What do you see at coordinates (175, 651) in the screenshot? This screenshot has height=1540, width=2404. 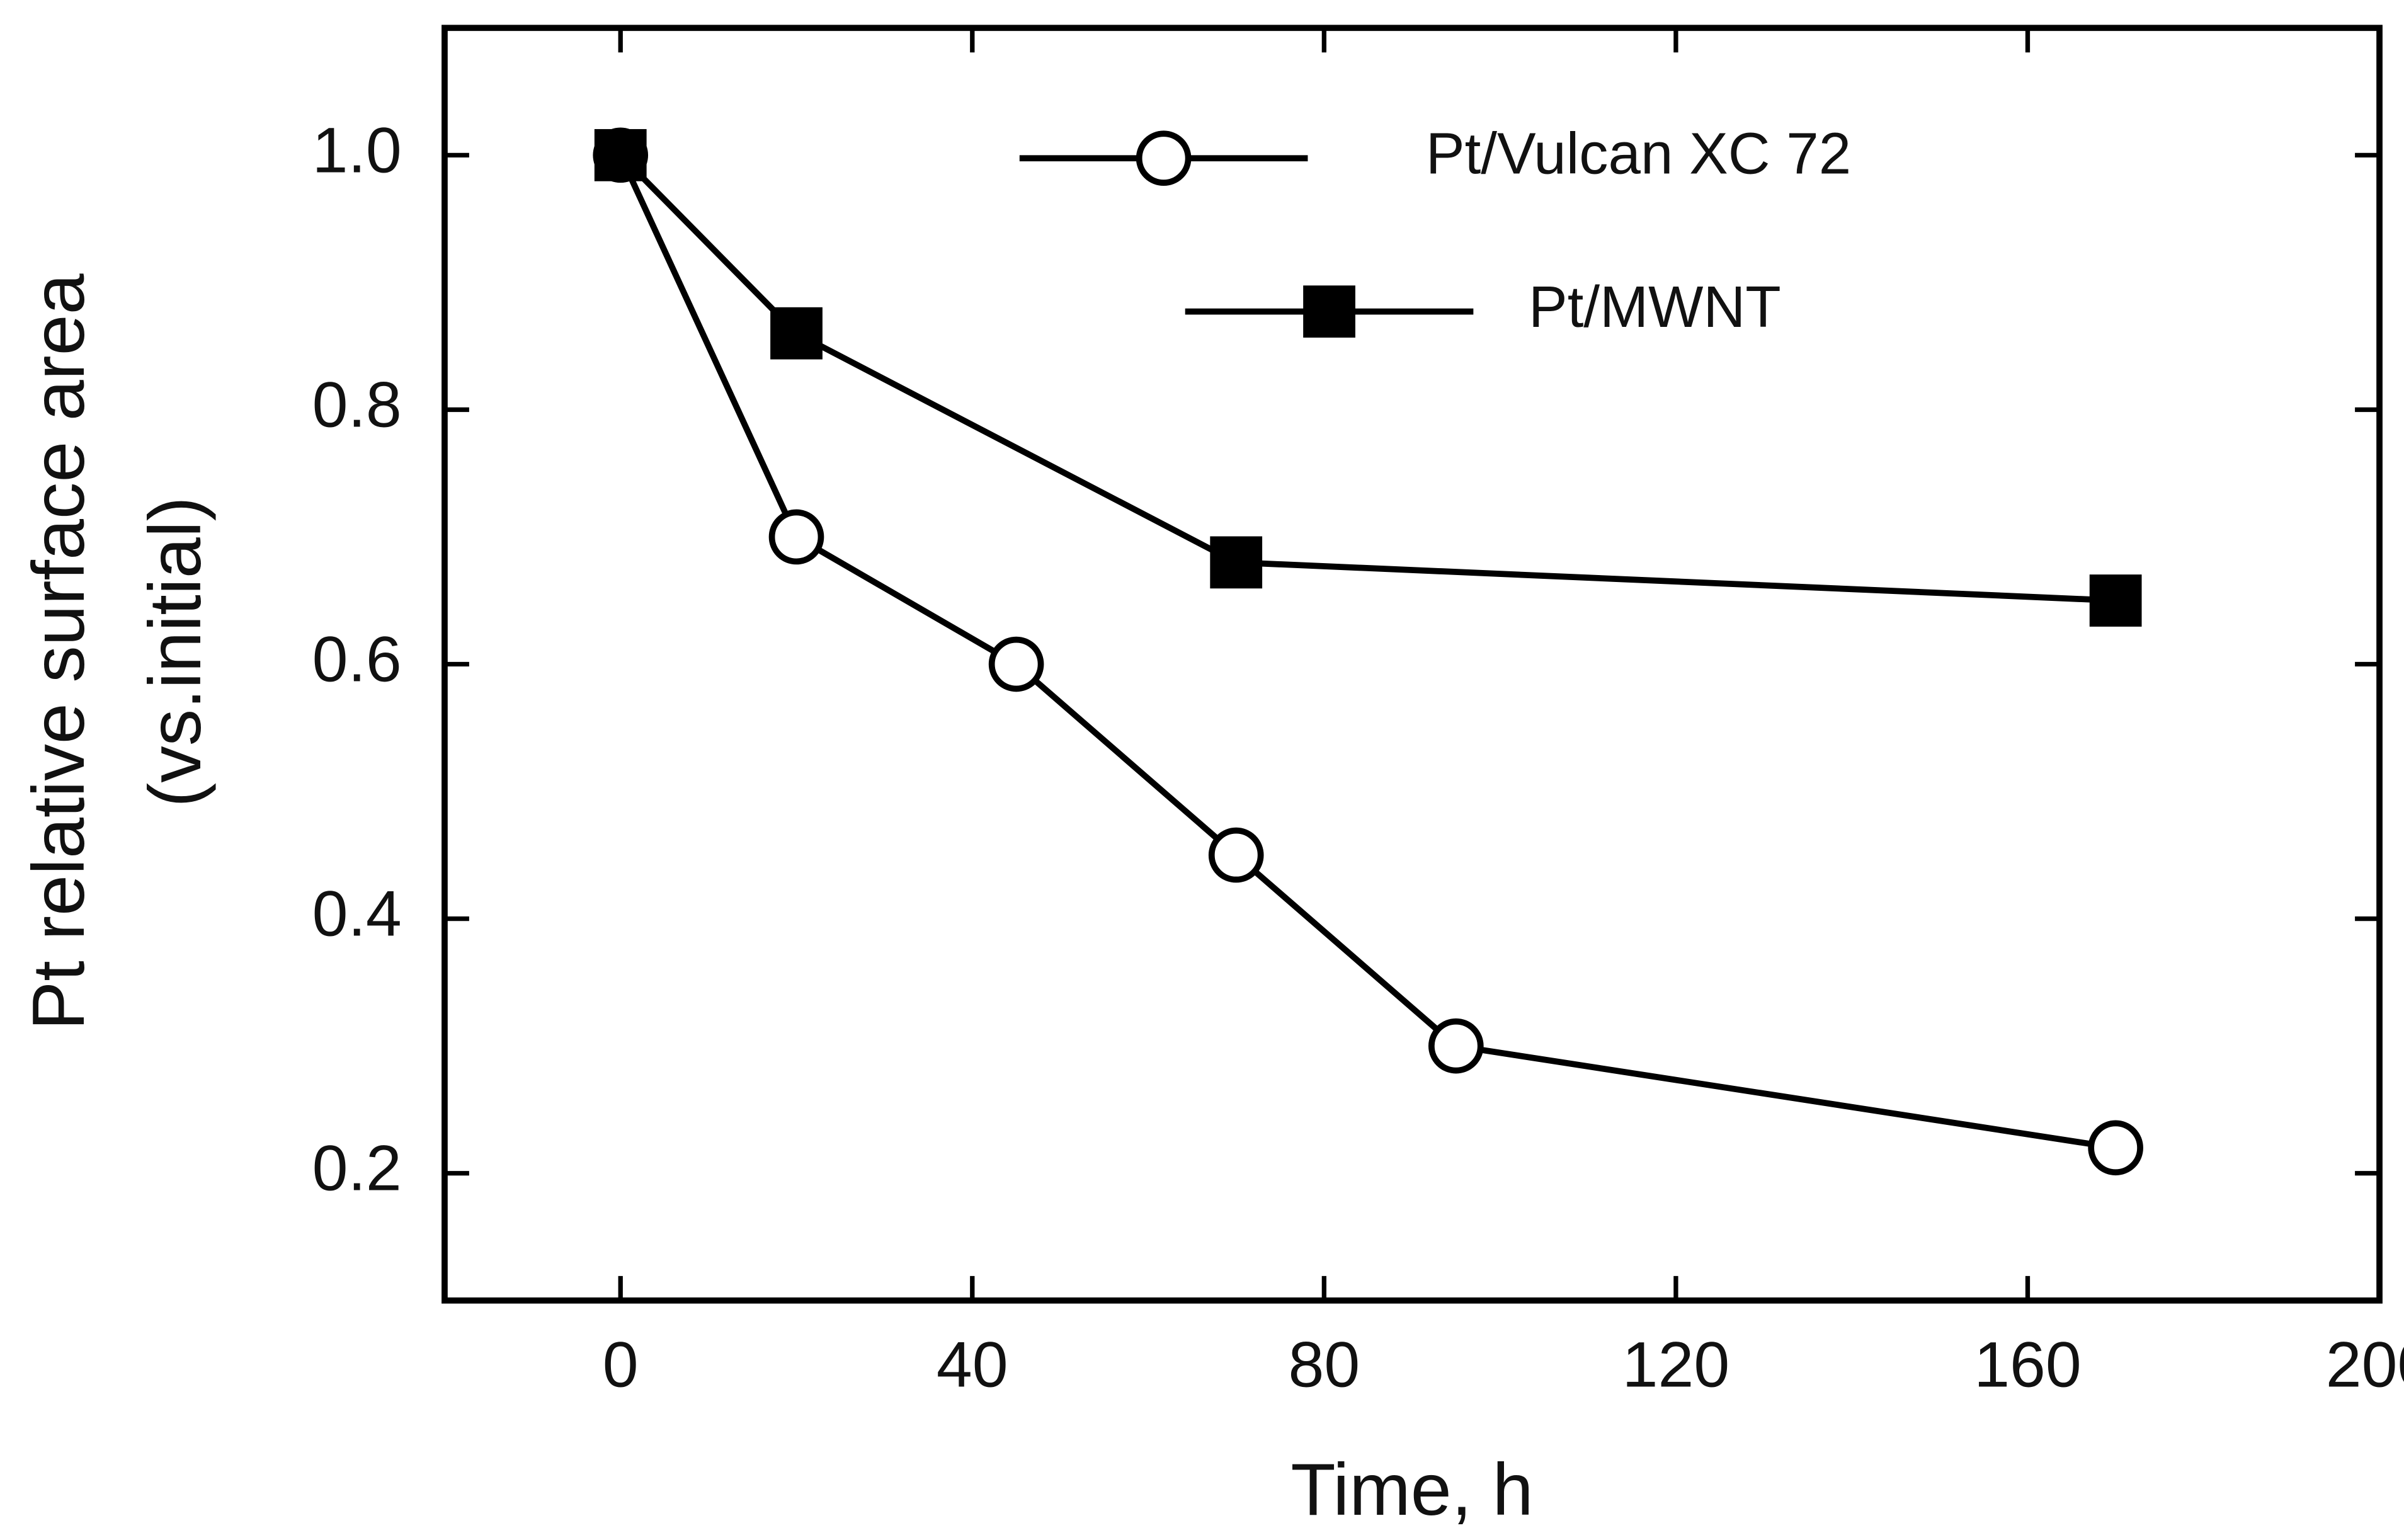 I see `y-axis-label: (vs.initial)` at bounding box center [175, 651].